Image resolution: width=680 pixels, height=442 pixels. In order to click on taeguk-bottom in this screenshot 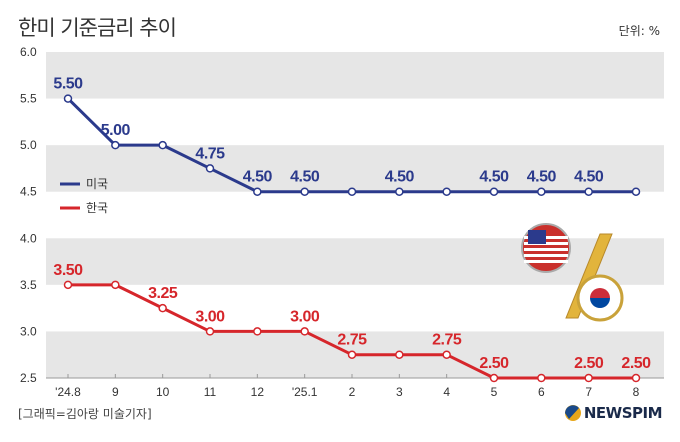, I will do `click(600, 303)`.